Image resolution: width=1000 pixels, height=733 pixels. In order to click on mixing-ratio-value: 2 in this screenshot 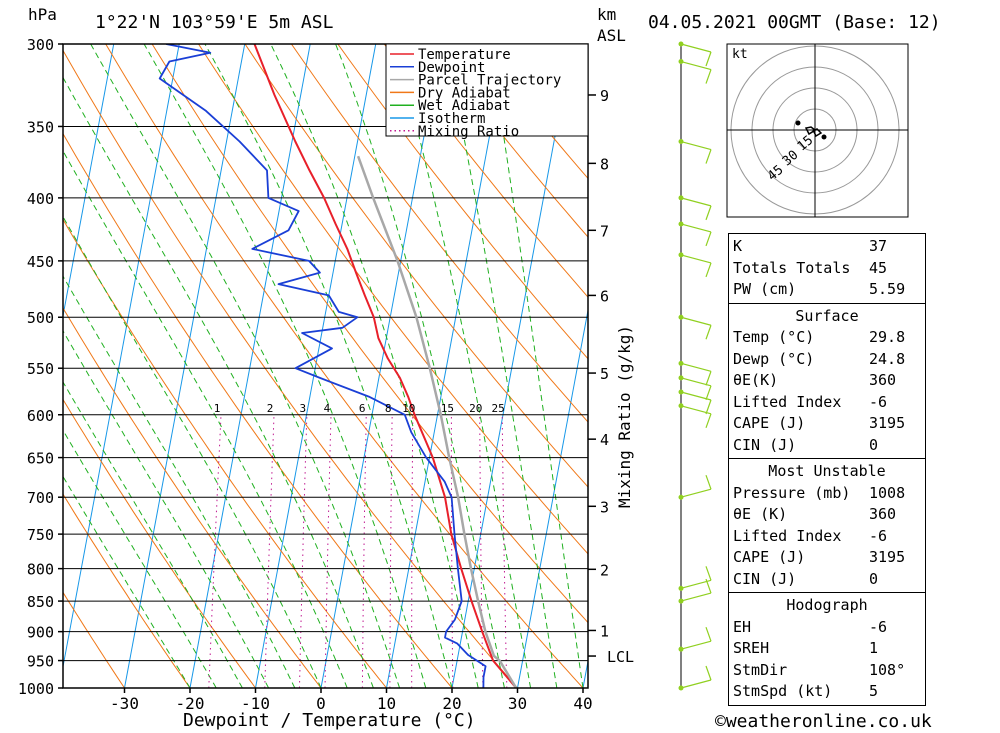, I will do `click(270, 408)`.